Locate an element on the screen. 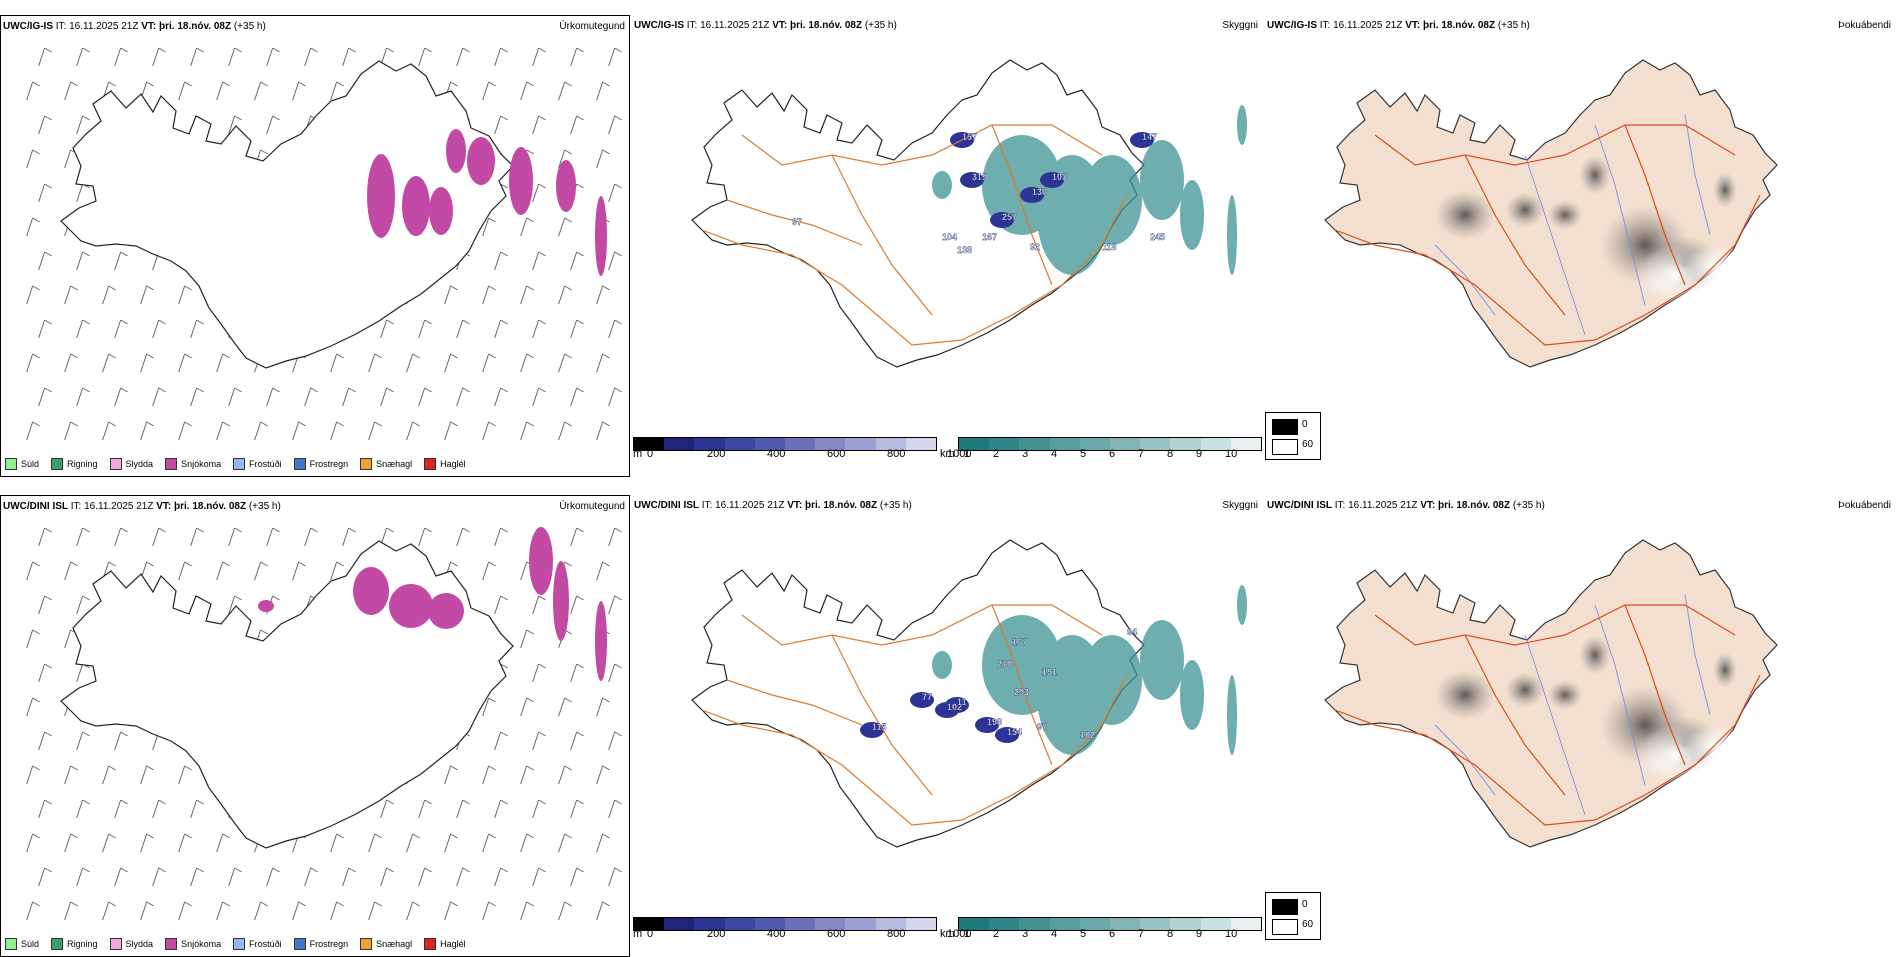  visibility-map: 157 147 319 103 136 257 104 167 138 92 118 245 97 is located at coordinates (969, 213).